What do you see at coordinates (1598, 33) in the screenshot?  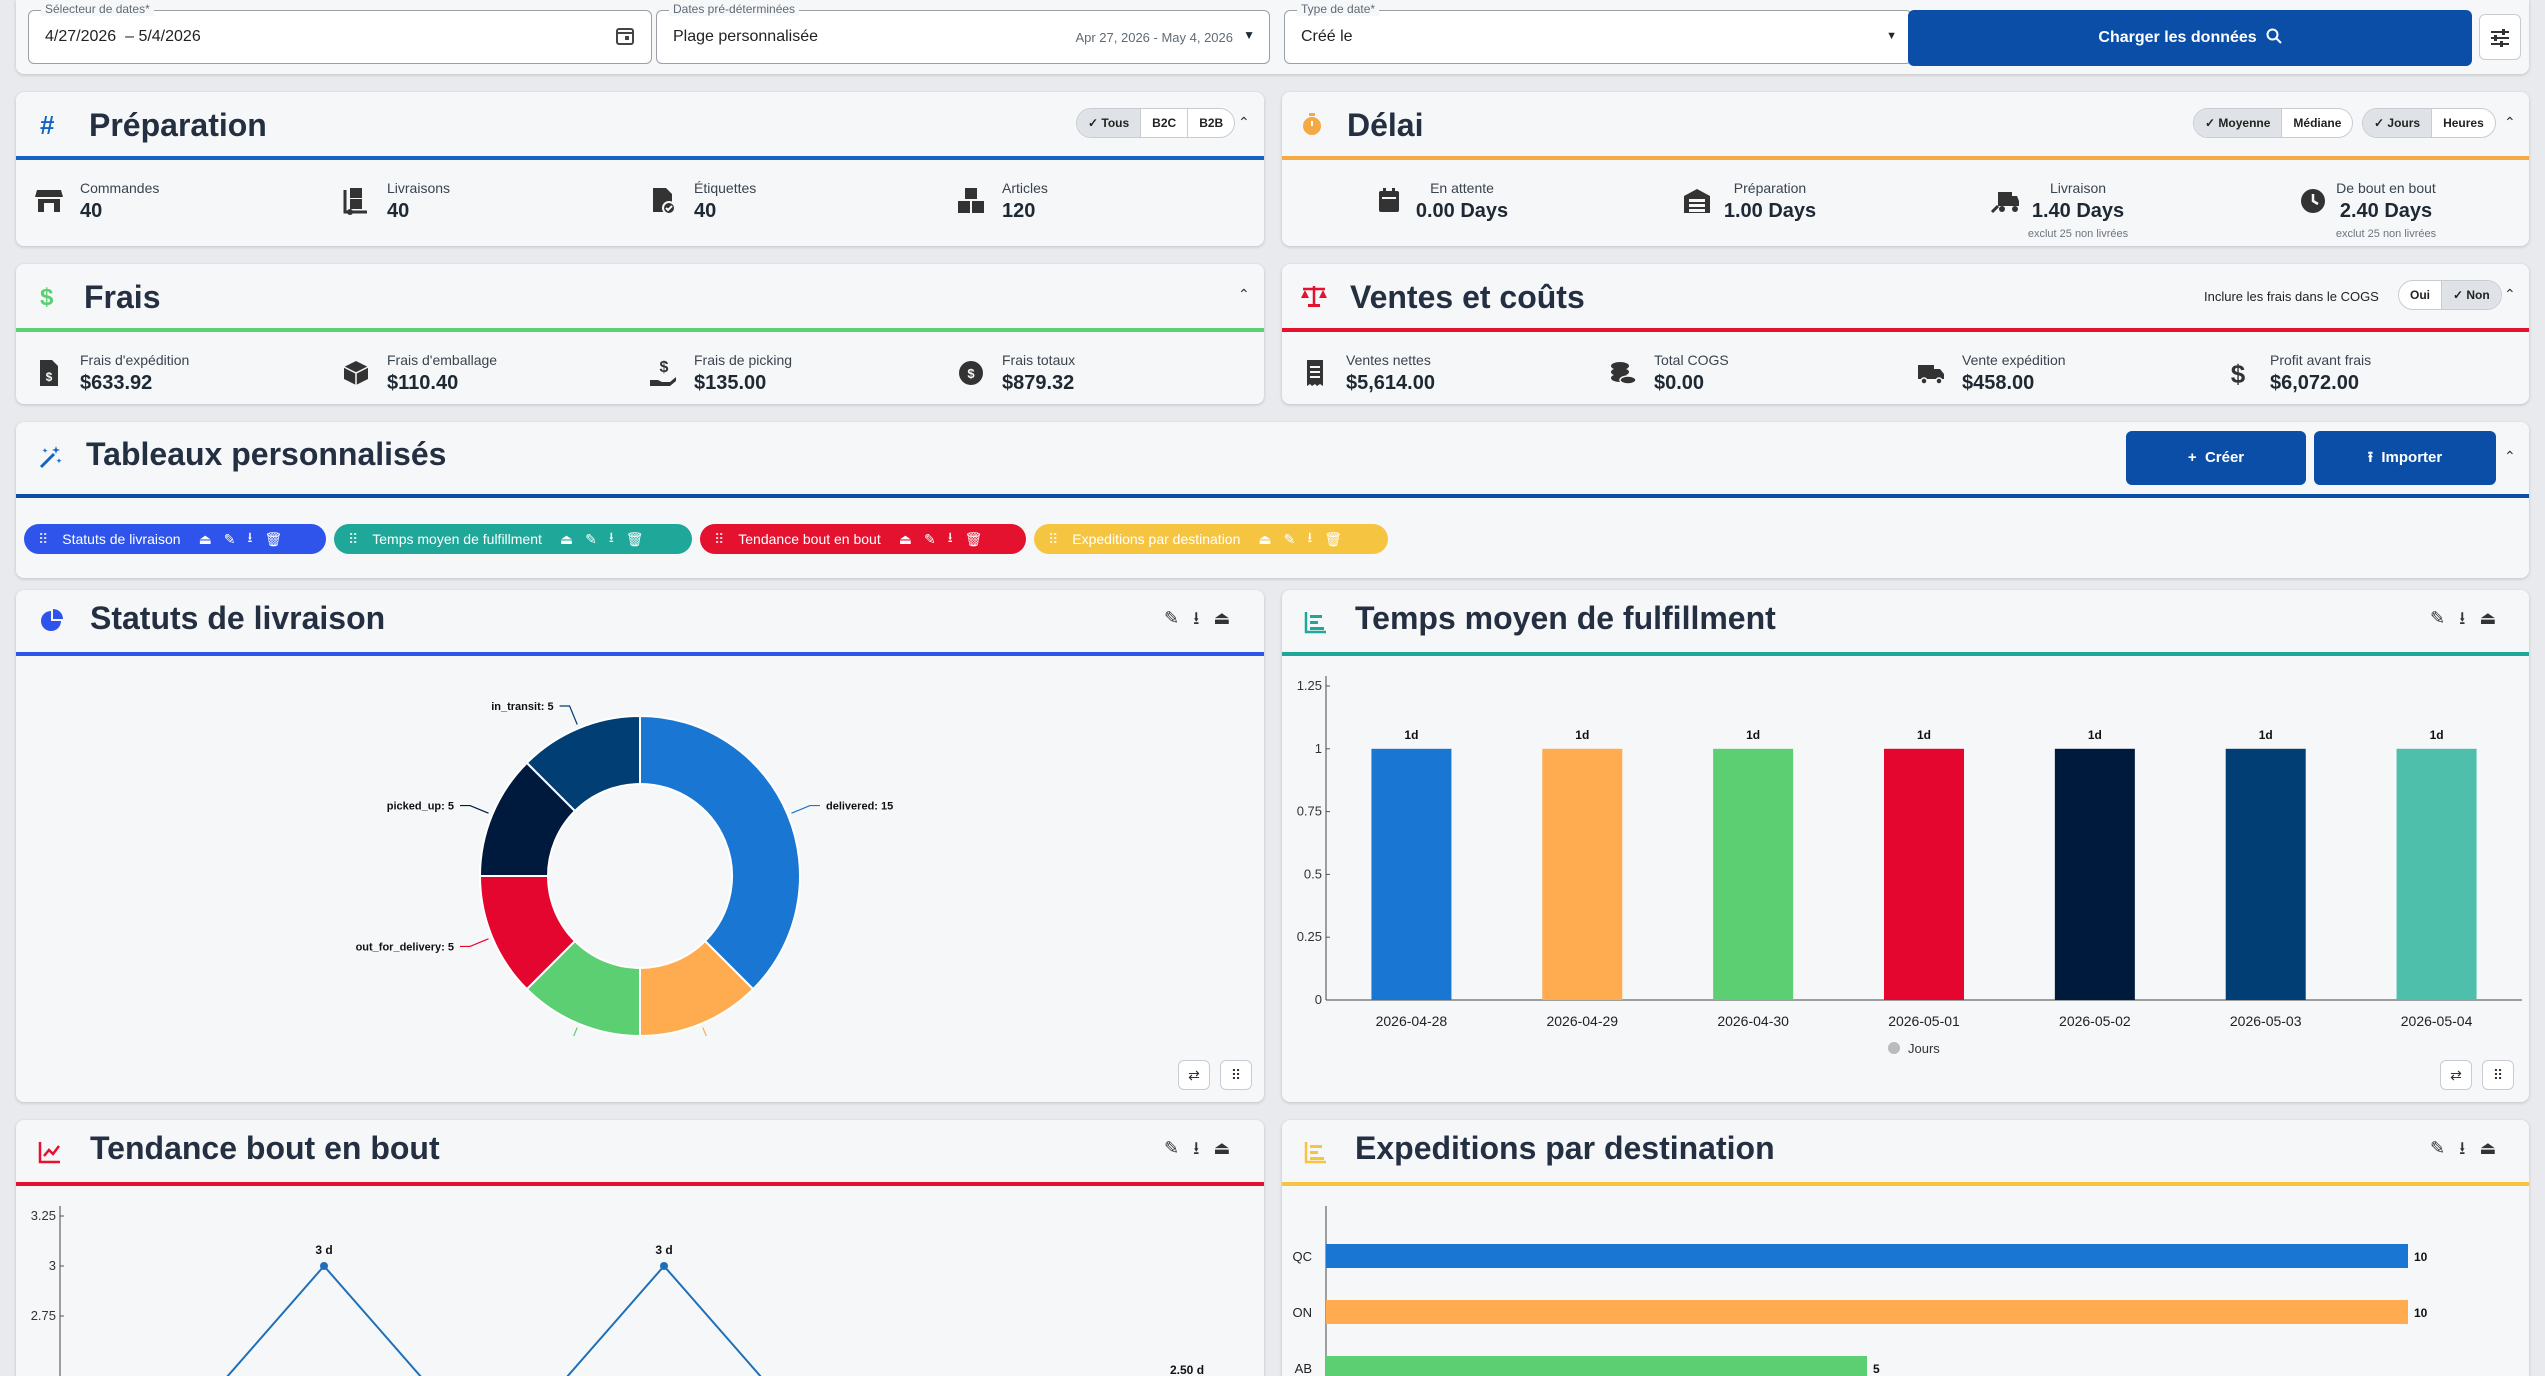 I see `date-type-select: Type de date* Créé le ▼` at bounding box center [1598, 33].